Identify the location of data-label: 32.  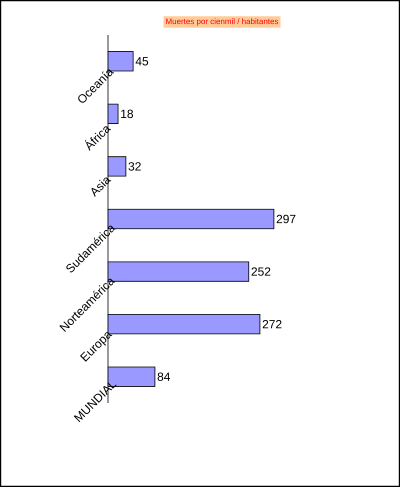
(134, 166).